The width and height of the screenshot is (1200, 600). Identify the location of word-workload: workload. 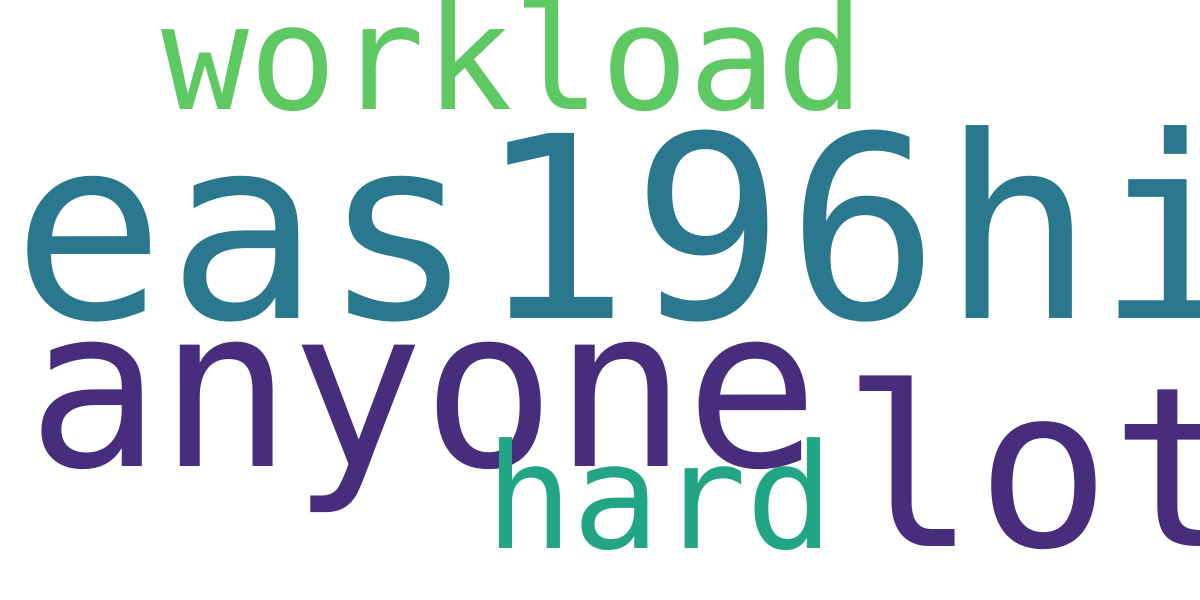
(513, 72).